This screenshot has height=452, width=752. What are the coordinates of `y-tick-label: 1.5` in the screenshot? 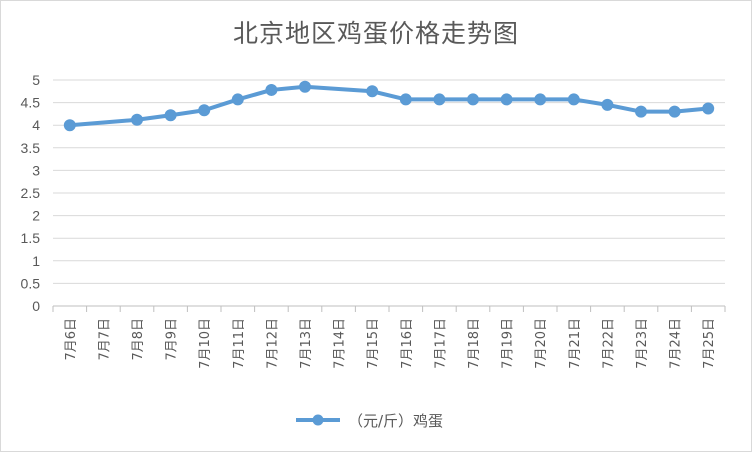 It's located at (31, 238).